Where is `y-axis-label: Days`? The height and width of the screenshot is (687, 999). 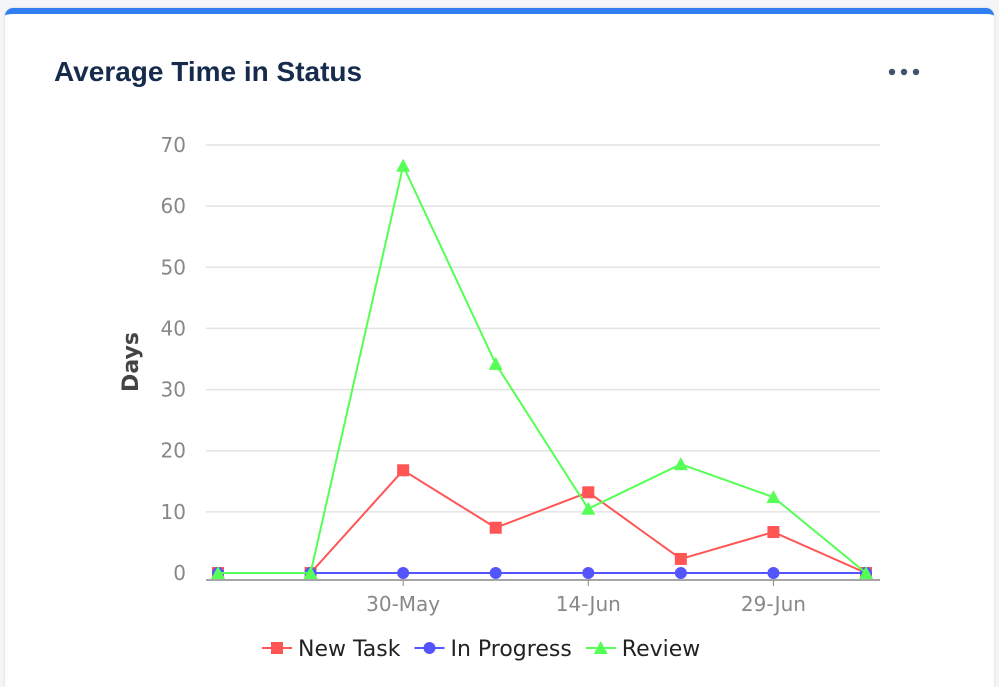 y-axis-label: Days is located at coordinates (131, 362).